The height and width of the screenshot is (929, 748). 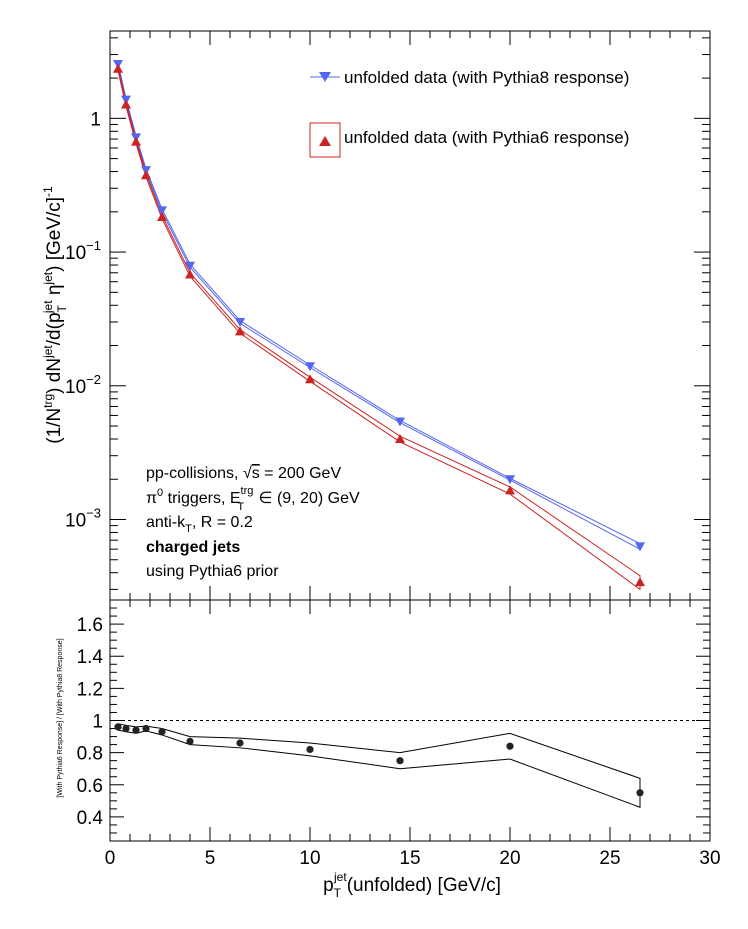 I want to click on y-title-sup-trg: trg, so click(x=48, y=401).